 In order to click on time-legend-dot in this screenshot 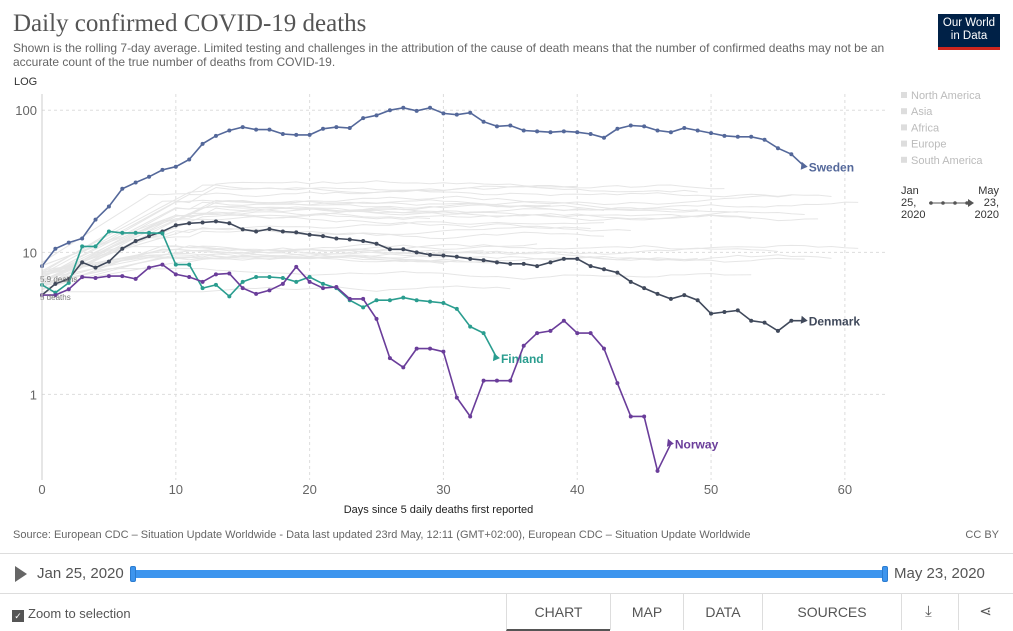, I will do `click(955, 203)`.